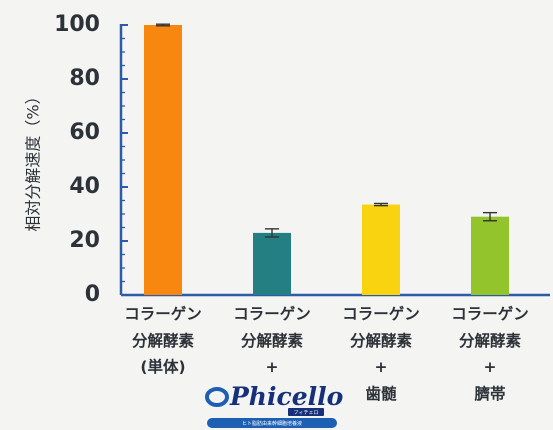 The image size is (553, 430). I want to click on phicello-logo-mark, so click(217, 397).